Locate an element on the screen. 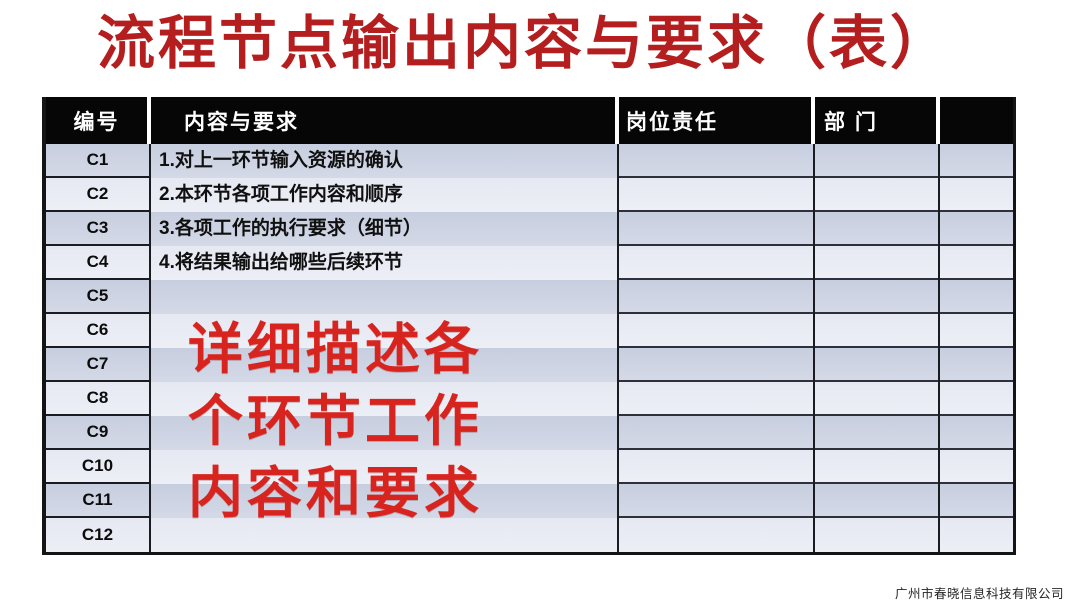 The height and width of the screenshot is (606, 1080). red-annotation-line: 详细描述各 is located at coordinates (336, 349).